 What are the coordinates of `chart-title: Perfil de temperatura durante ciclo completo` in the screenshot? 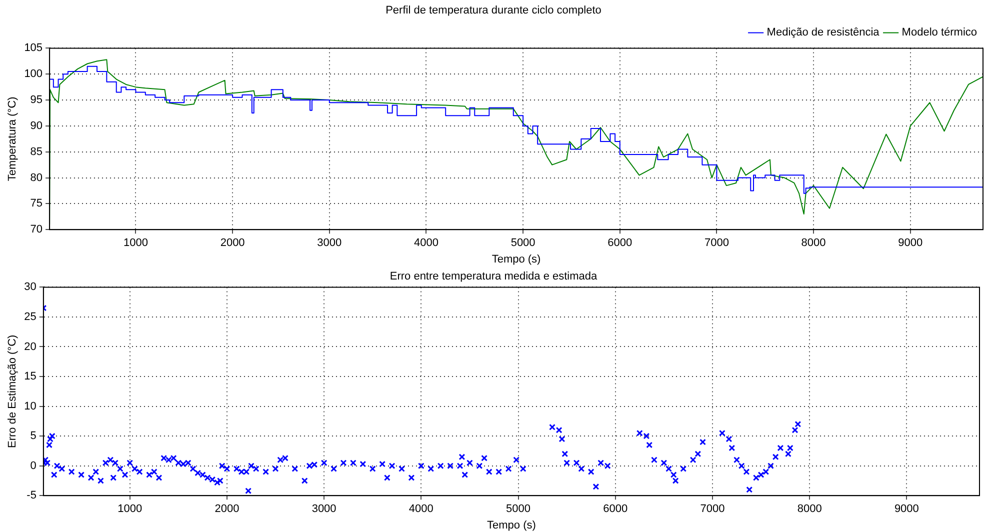 It's located at (494, 10).